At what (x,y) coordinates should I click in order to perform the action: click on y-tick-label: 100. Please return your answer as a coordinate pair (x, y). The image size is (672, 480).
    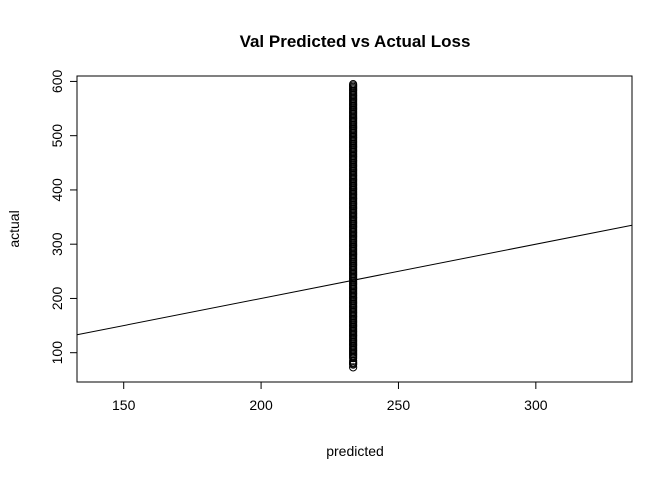
    Looking at the image, I should click on (57, 353).